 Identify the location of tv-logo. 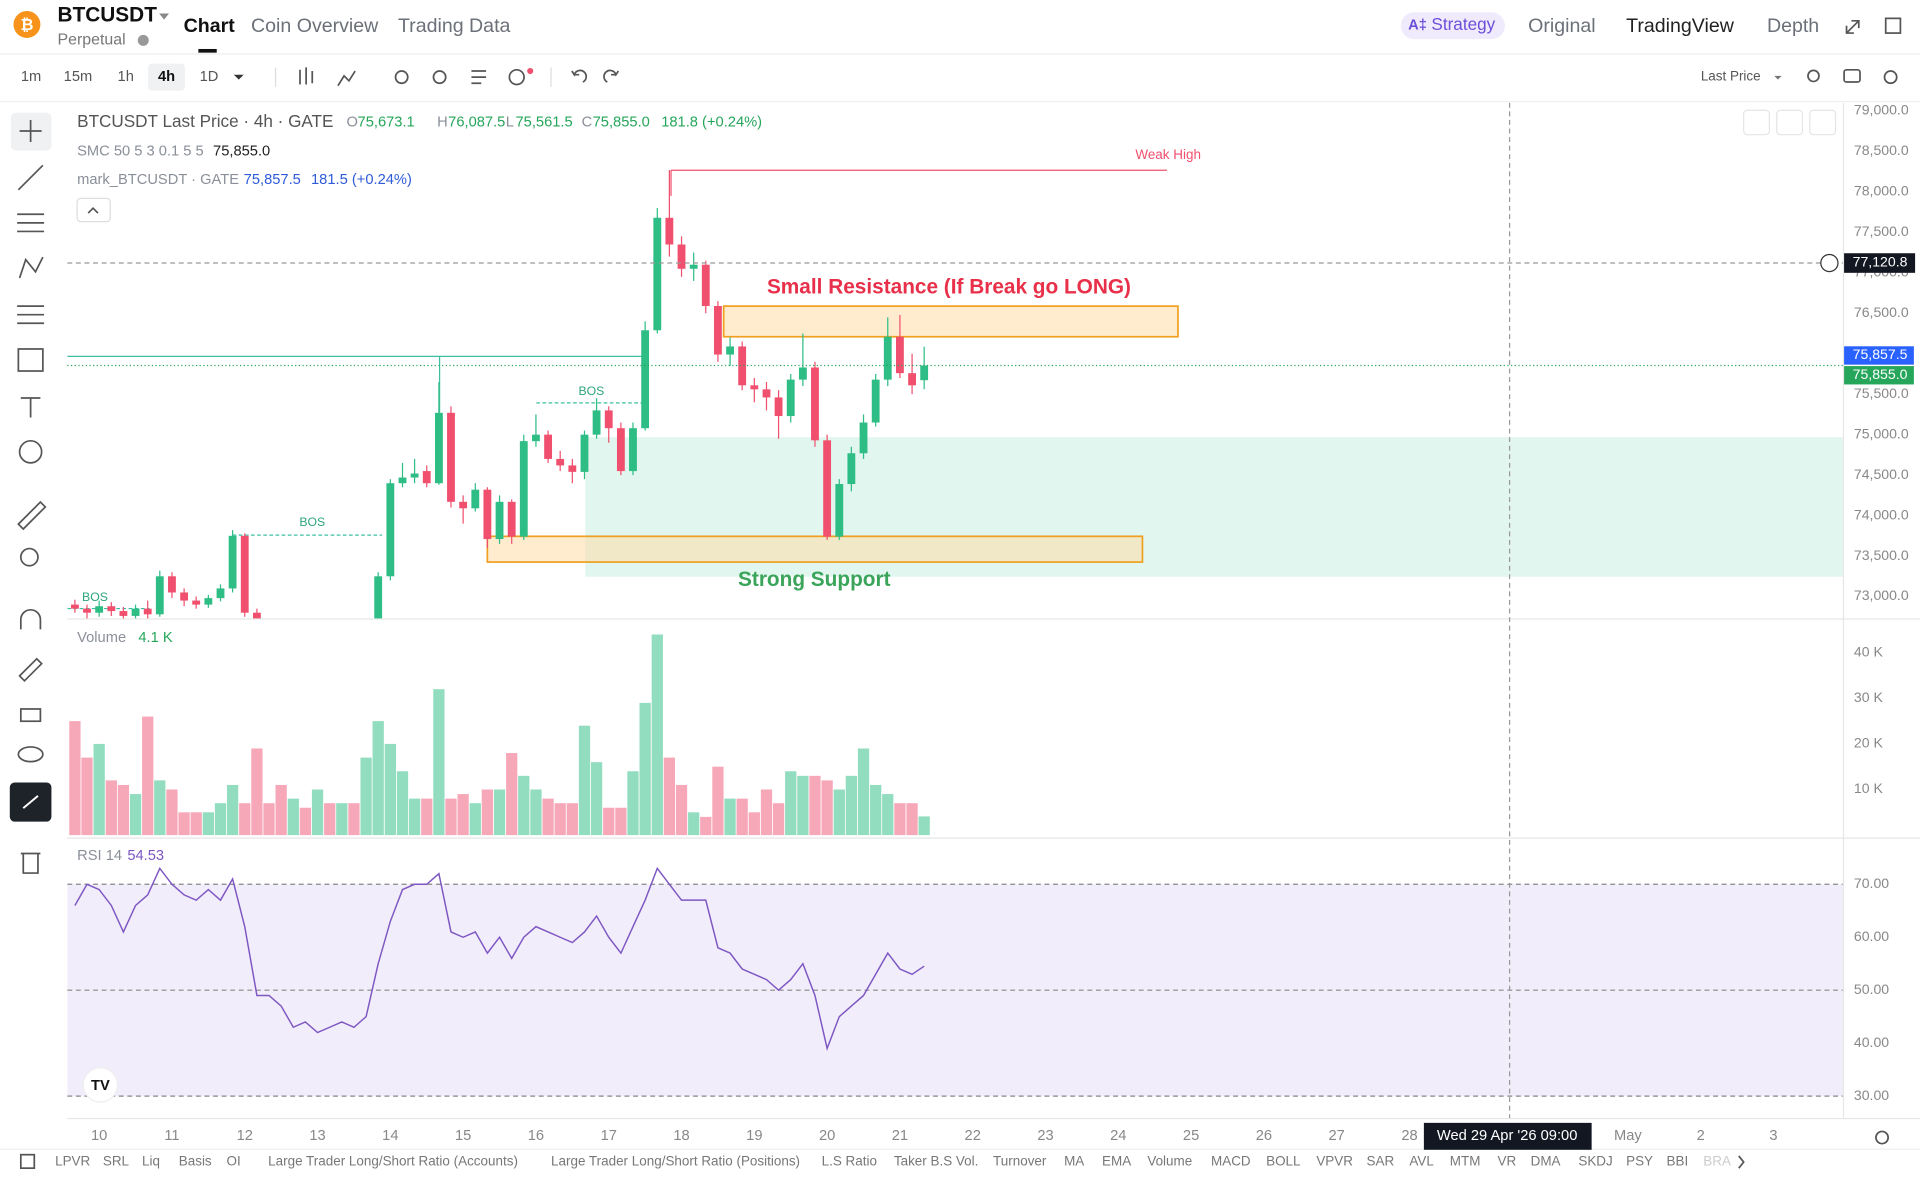
(100, 1085).